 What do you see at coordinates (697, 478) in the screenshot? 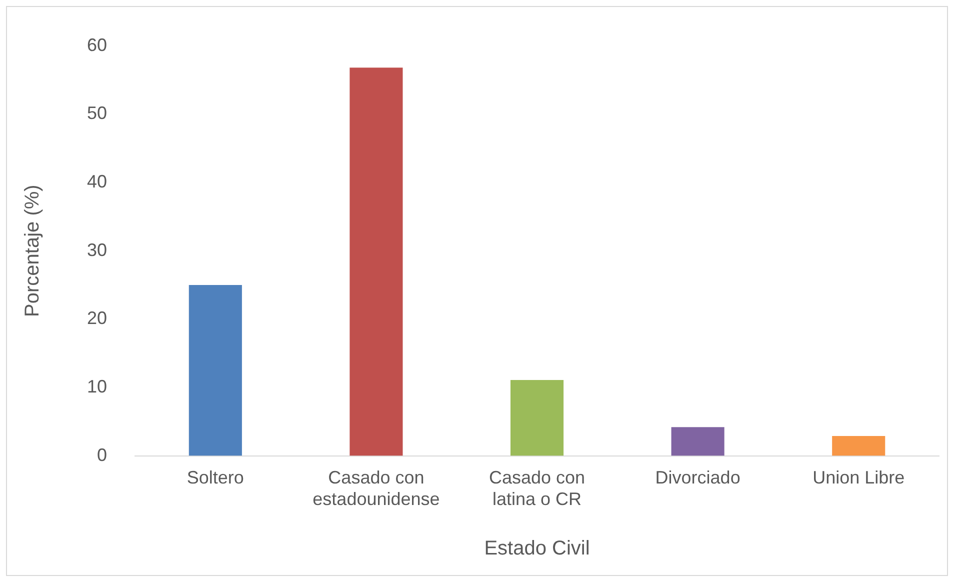
I see `x-tick-label: Divorciado` at bounding box center [697, 478].